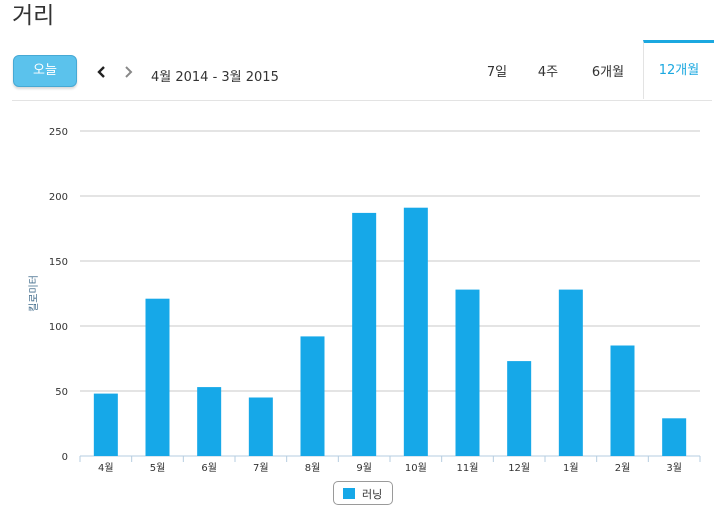  I want to click on y-tick-label: 50, so click(61, 392).